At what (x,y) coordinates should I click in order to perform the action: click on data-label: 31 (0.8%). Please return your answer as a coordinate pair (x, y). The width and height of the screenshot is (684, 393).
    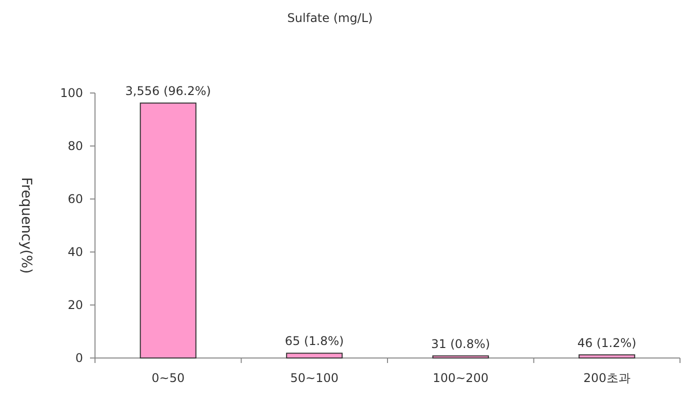
    Looking at the image, I should click on (460, 343).